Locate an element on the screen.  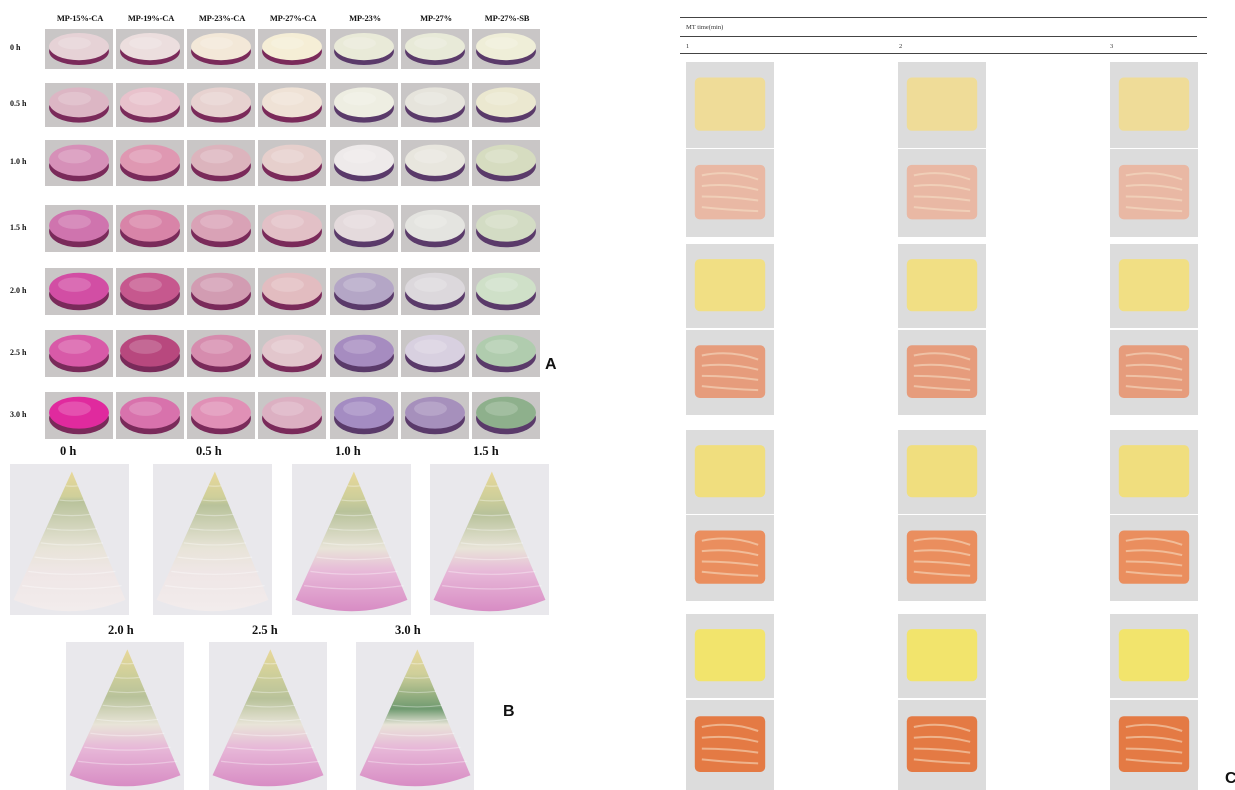
panel-b-letter: B is located at coordinates (509, 711).